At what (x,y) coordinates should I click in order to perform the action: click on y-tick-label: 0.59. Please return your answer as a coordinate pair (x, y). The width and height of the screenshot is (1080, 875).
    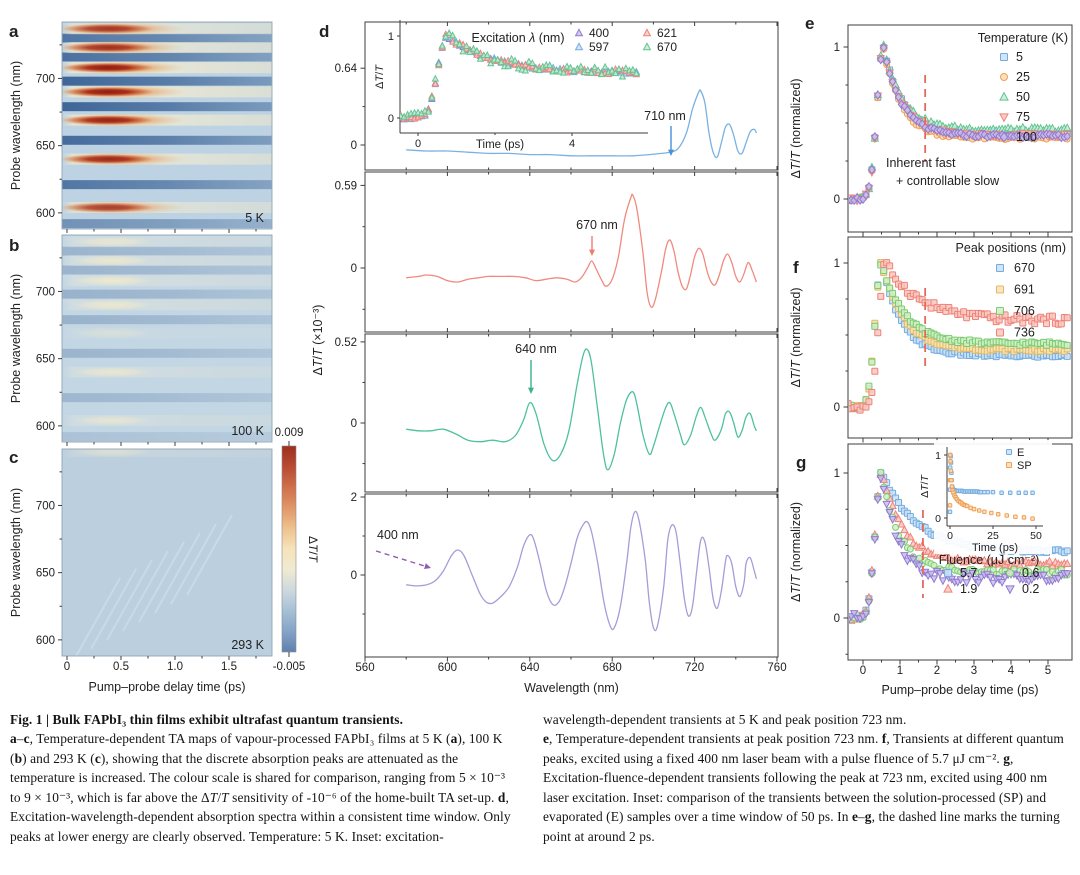
    Looking at the image, I should click on (346, 186).